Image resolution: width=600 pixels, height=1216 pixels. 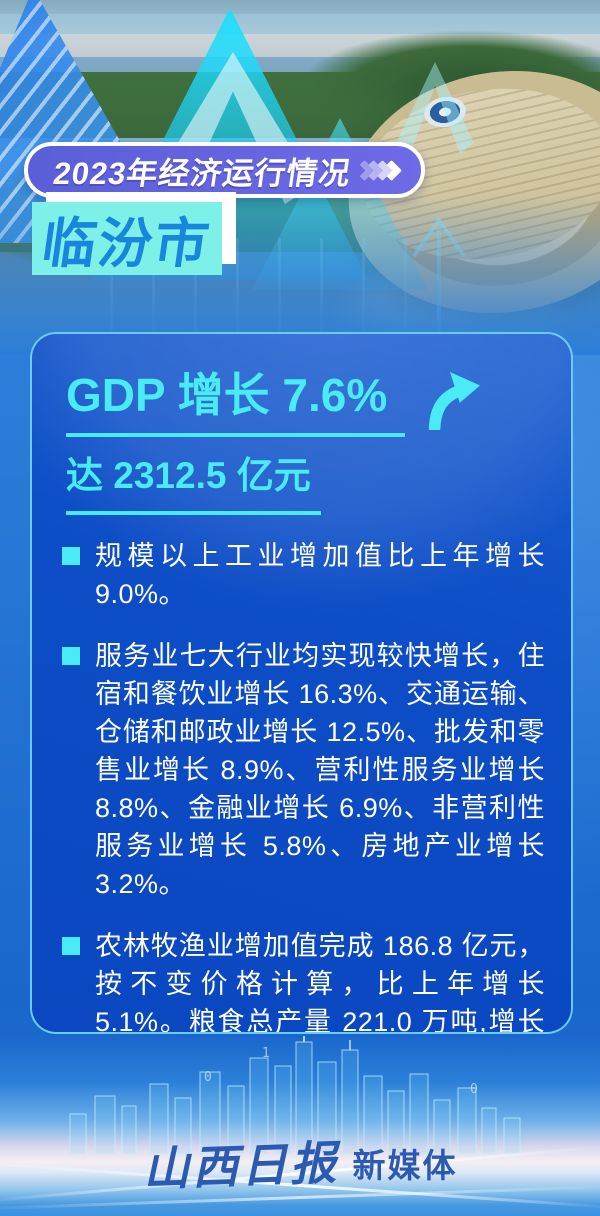 I want to click on city-name: 临汾市, so click(x=126, y=244).